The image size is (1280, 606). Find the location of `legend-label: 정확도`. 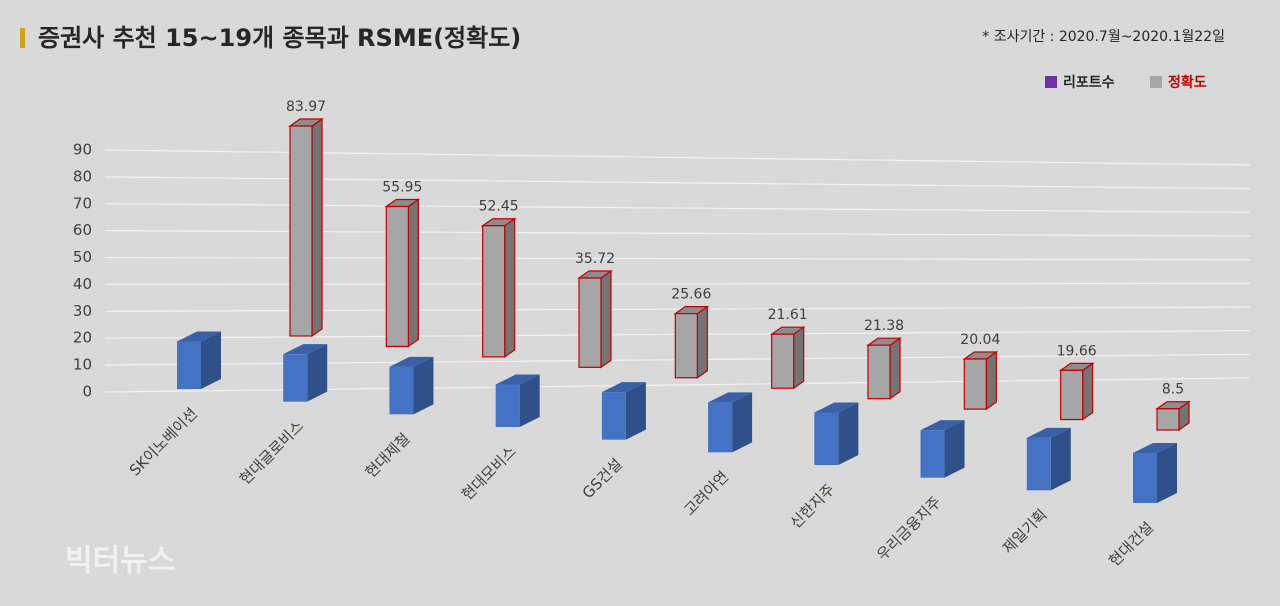

legend-label: 정확도 is located at coordinates (1187, 82).